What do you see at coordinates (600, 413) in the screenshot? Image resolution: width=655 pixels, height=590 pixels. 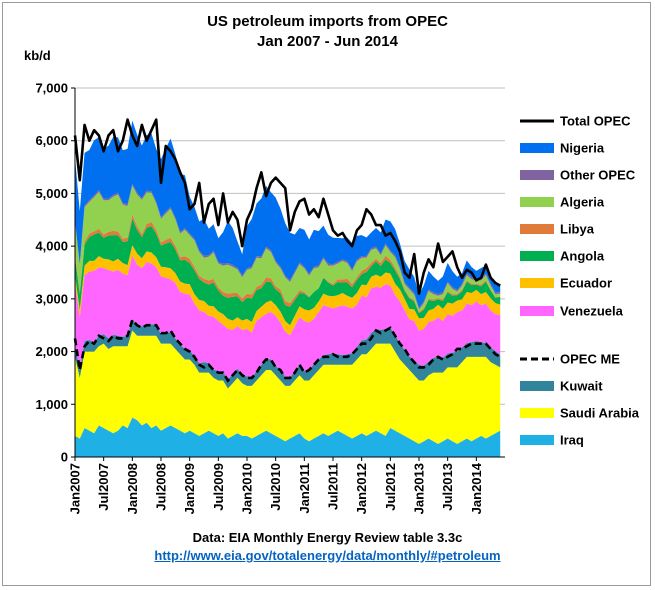 I see `legend-saudi-arabia-label: Saudi Arabia` at bounding box center [600, 413].